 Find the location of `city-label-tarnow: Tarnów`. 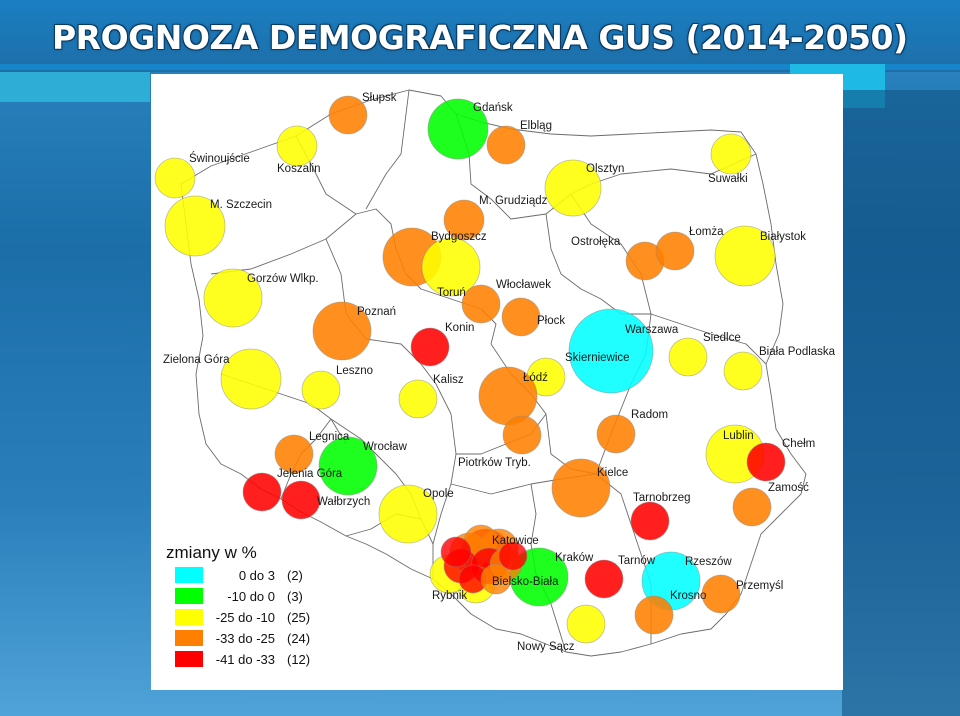

city-label-tarnow: Tarnów is located at coordinates (637, 561).